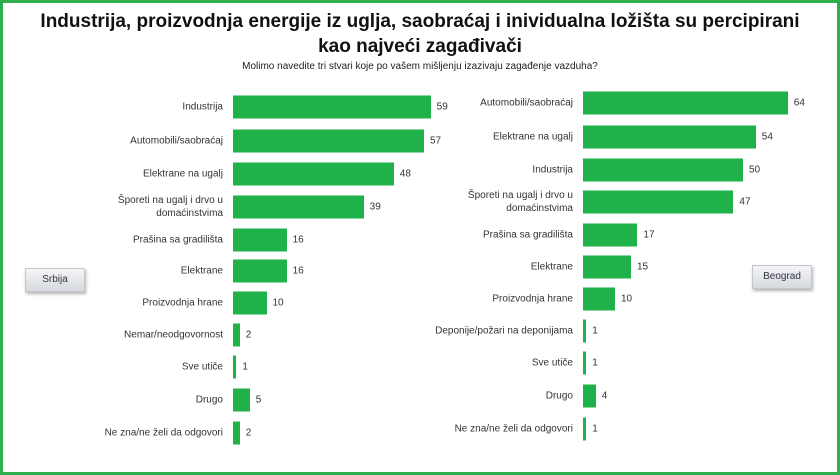  I want to click on value-label: 50, so click(755, 170).